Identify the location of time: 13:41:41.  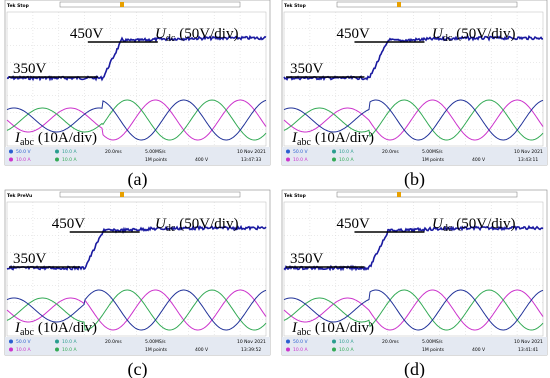
(528, 350).